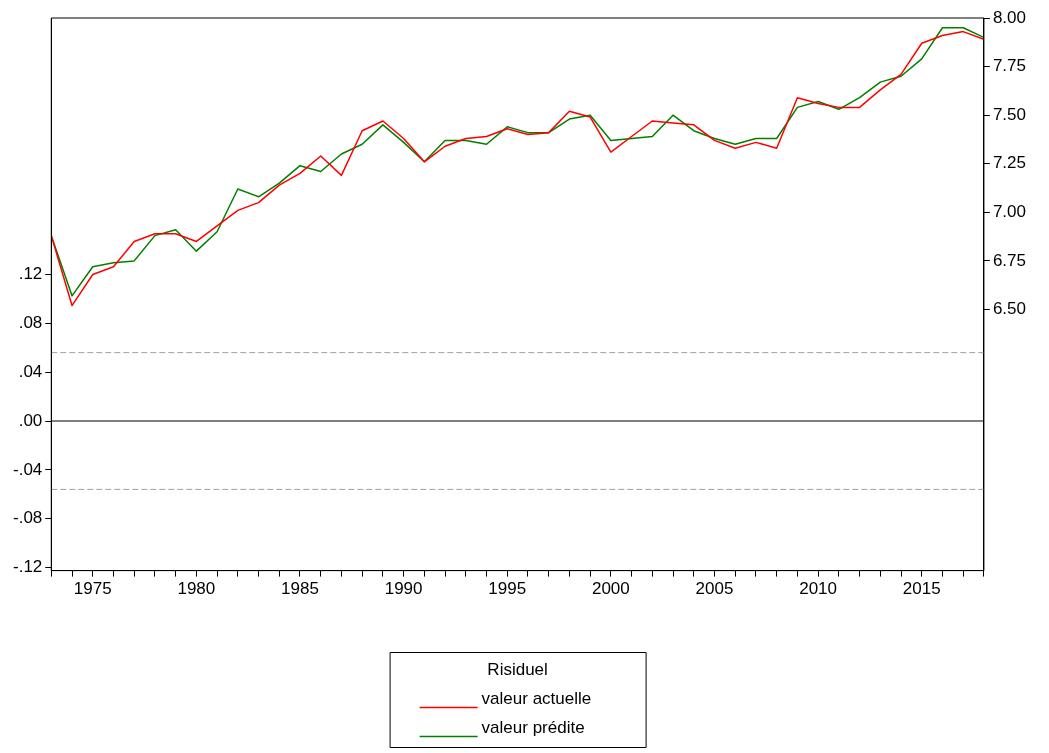 Image resolution: width=1049 pixels, height=753 pixels. I want to click on y-tick-label: -.04, so click(28, 469).